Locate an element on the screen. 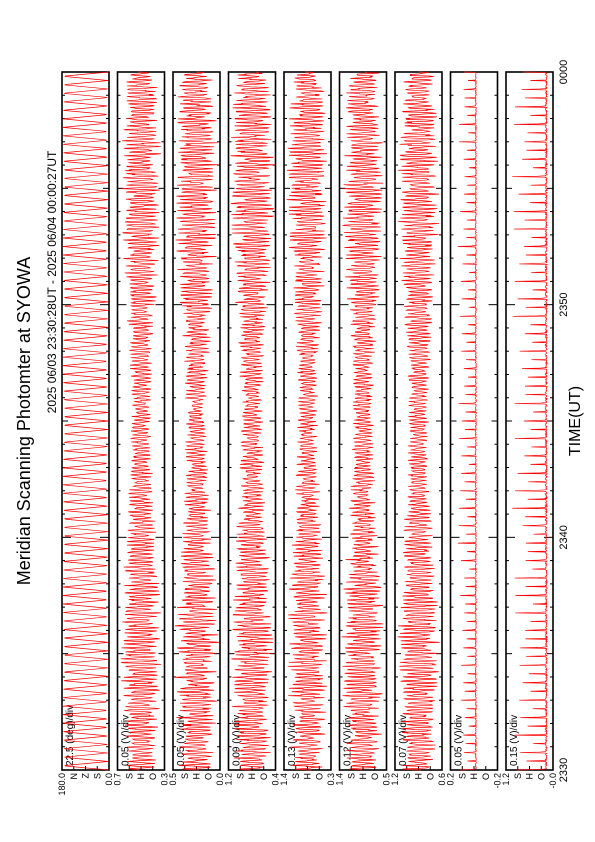  chart-title: Meridian Scanning Photomter at SYOWA is located at coordinates (24, 421).